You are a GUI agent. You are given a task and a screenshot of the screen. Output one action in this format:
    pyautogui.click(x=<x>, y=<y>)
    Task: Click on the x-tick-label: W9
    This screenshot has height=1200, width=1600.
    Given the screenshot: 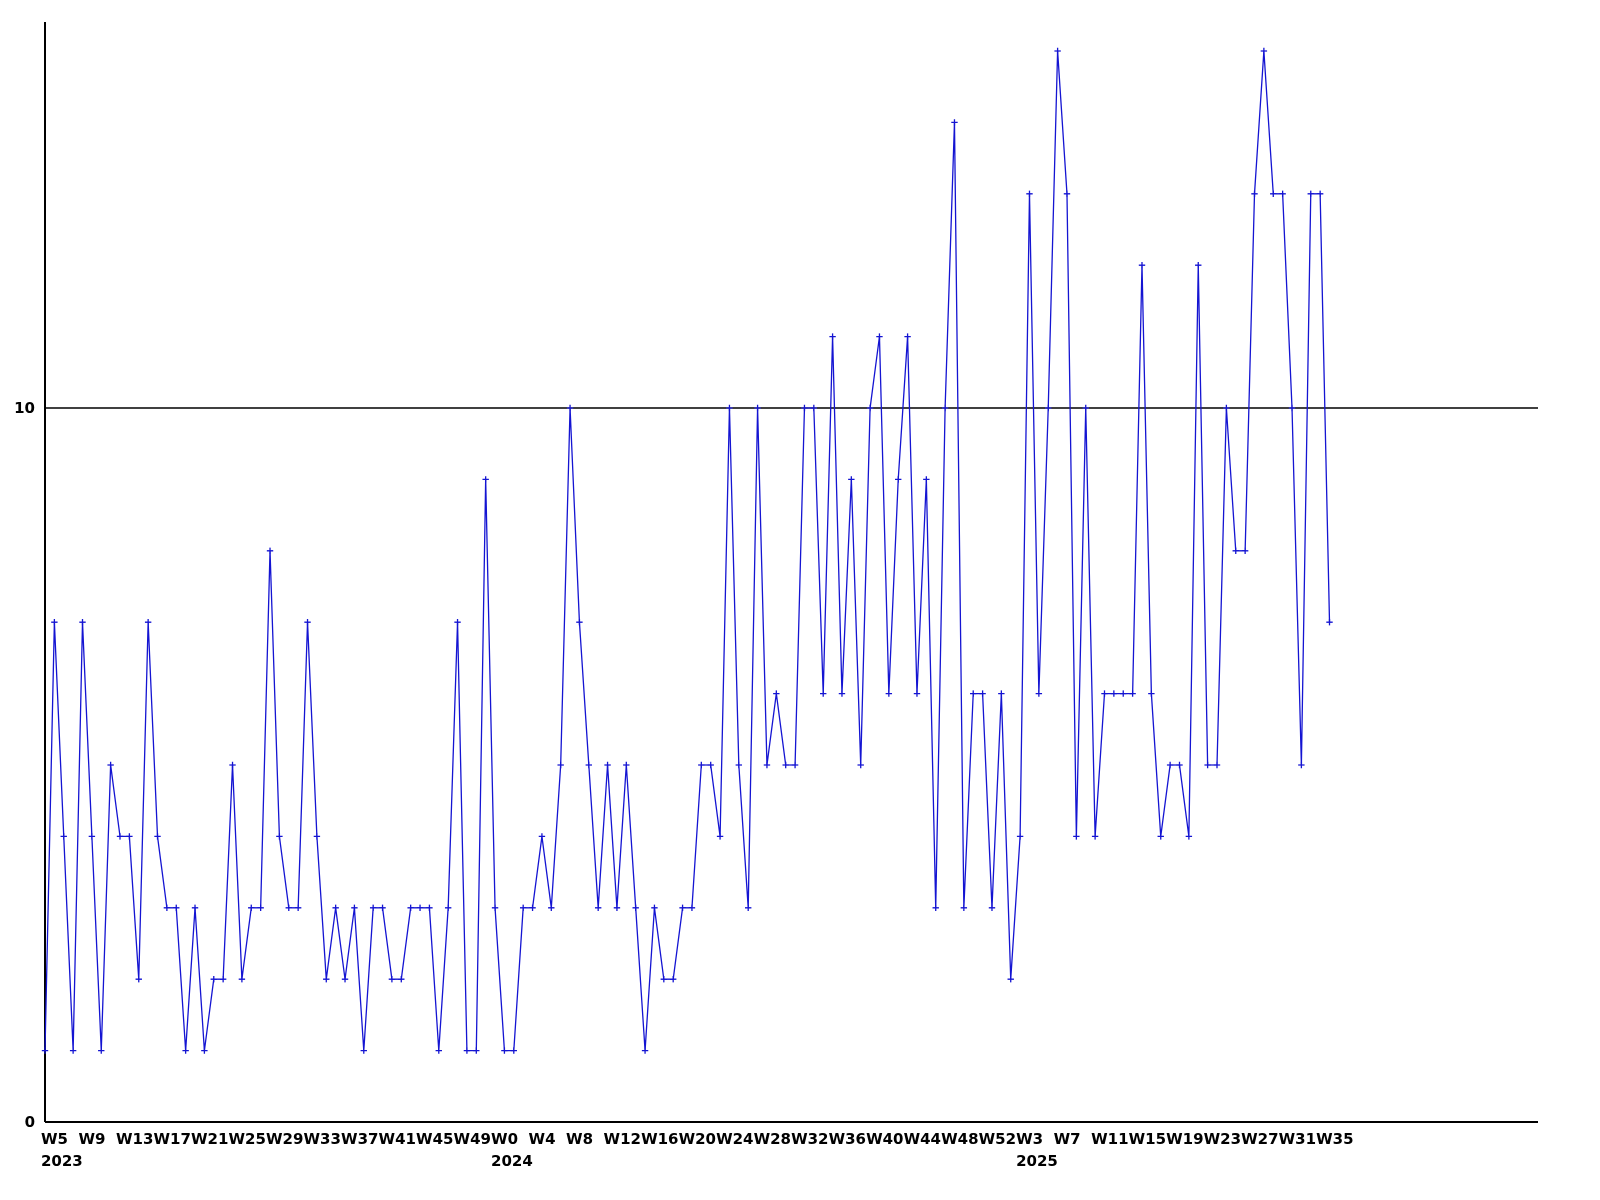 What is the action you would take?
    pyautogui.click(x=92, y=1139)
    